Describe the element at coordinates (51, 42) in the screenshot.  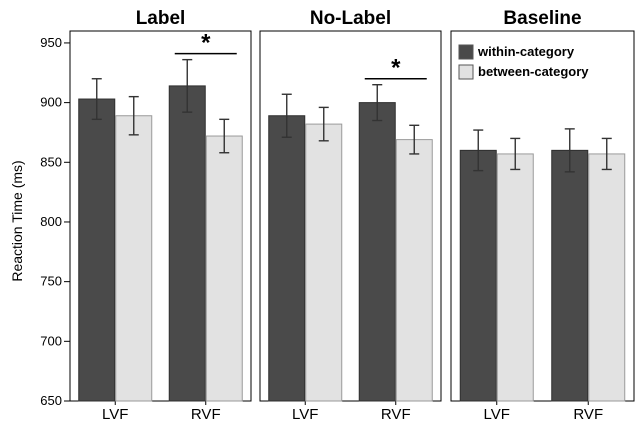
I see `y-tick-label: 950` at that location.